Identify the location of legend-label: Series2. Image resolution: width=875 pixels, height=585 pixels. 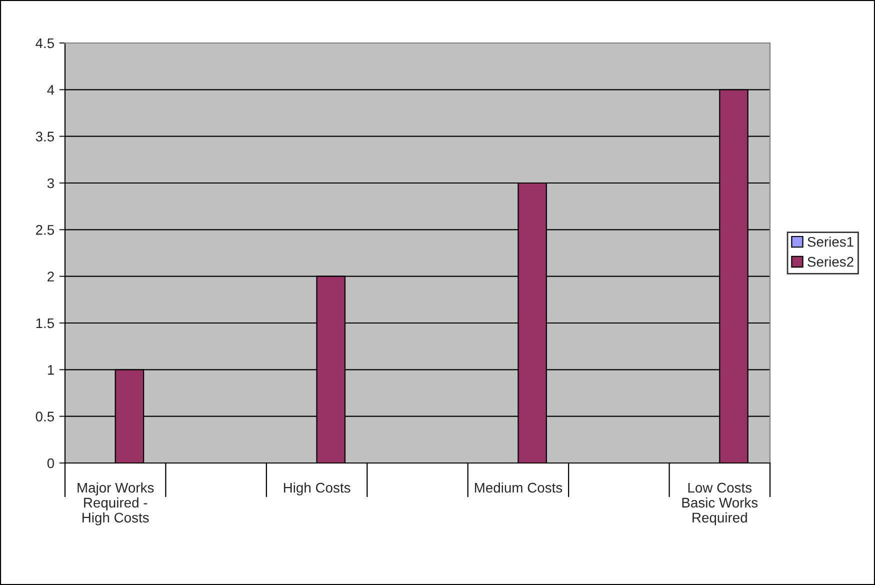
(831, 261).